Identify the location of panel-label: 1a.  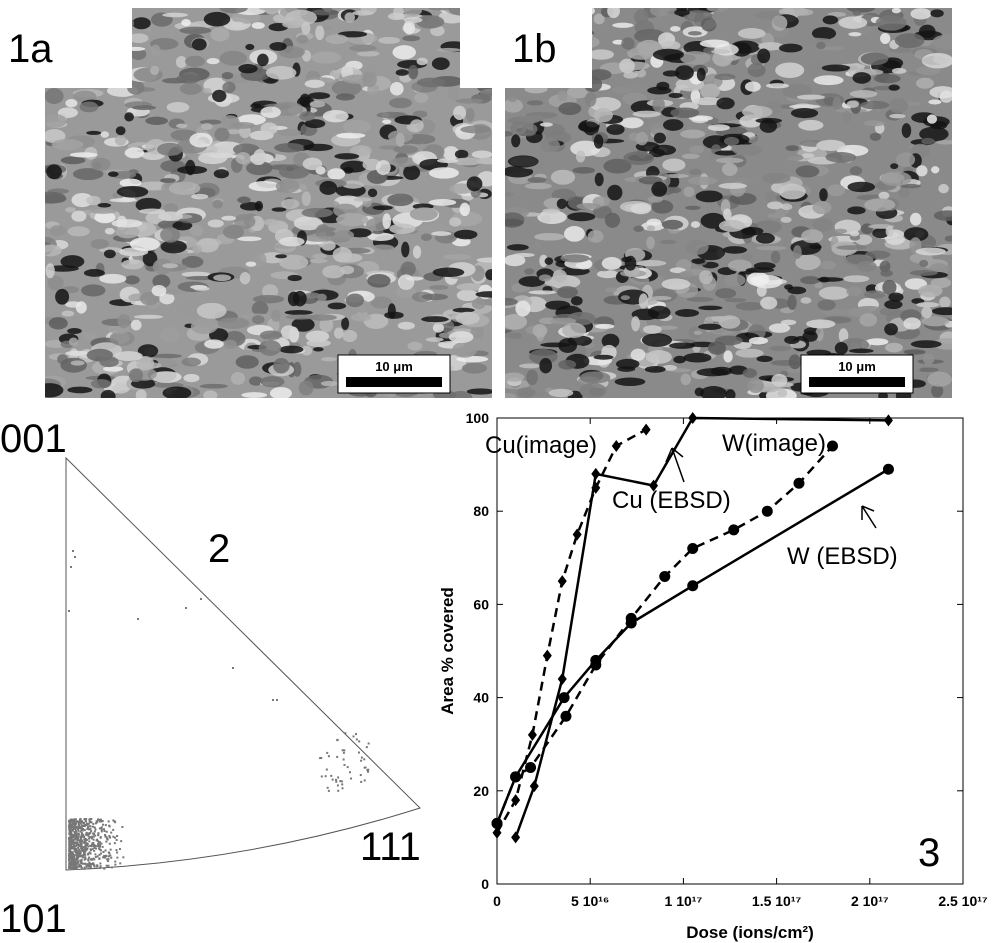
(30, 49).